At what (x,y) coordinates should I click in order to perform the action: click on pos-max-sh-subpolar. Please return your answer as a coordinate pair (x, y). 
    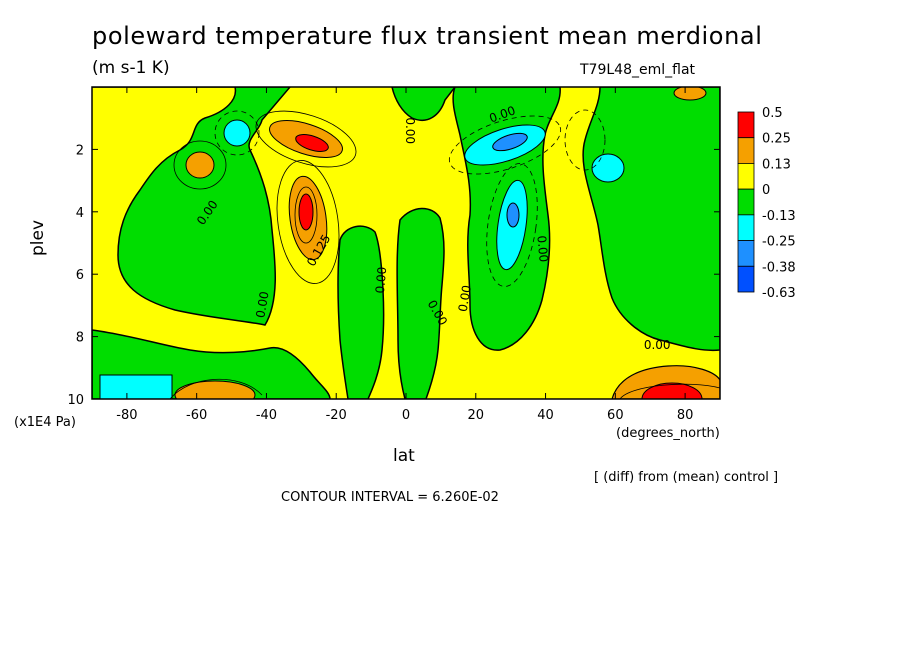
    Looking at the image, I should click on (200, 165).